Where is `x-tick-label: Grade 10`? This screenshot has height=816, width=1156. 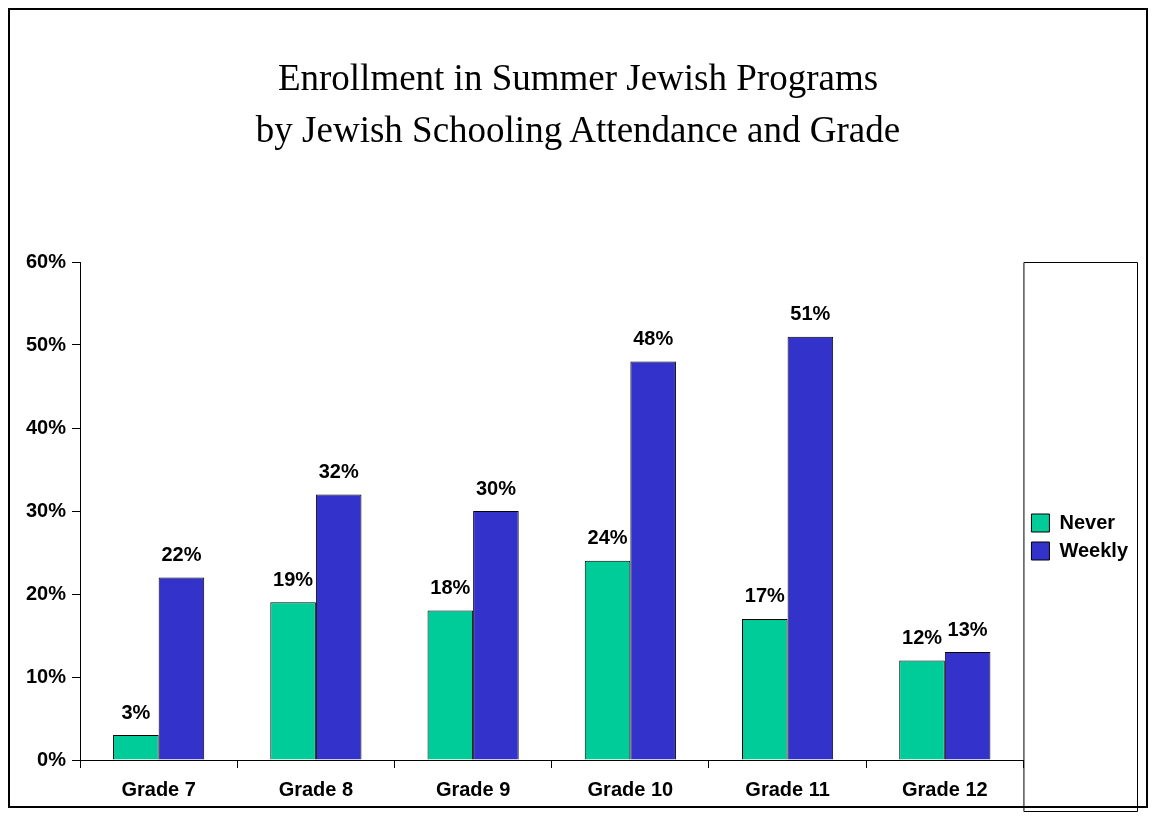 x-tick-label: Grade 10 is located at coordinates (630, 788).